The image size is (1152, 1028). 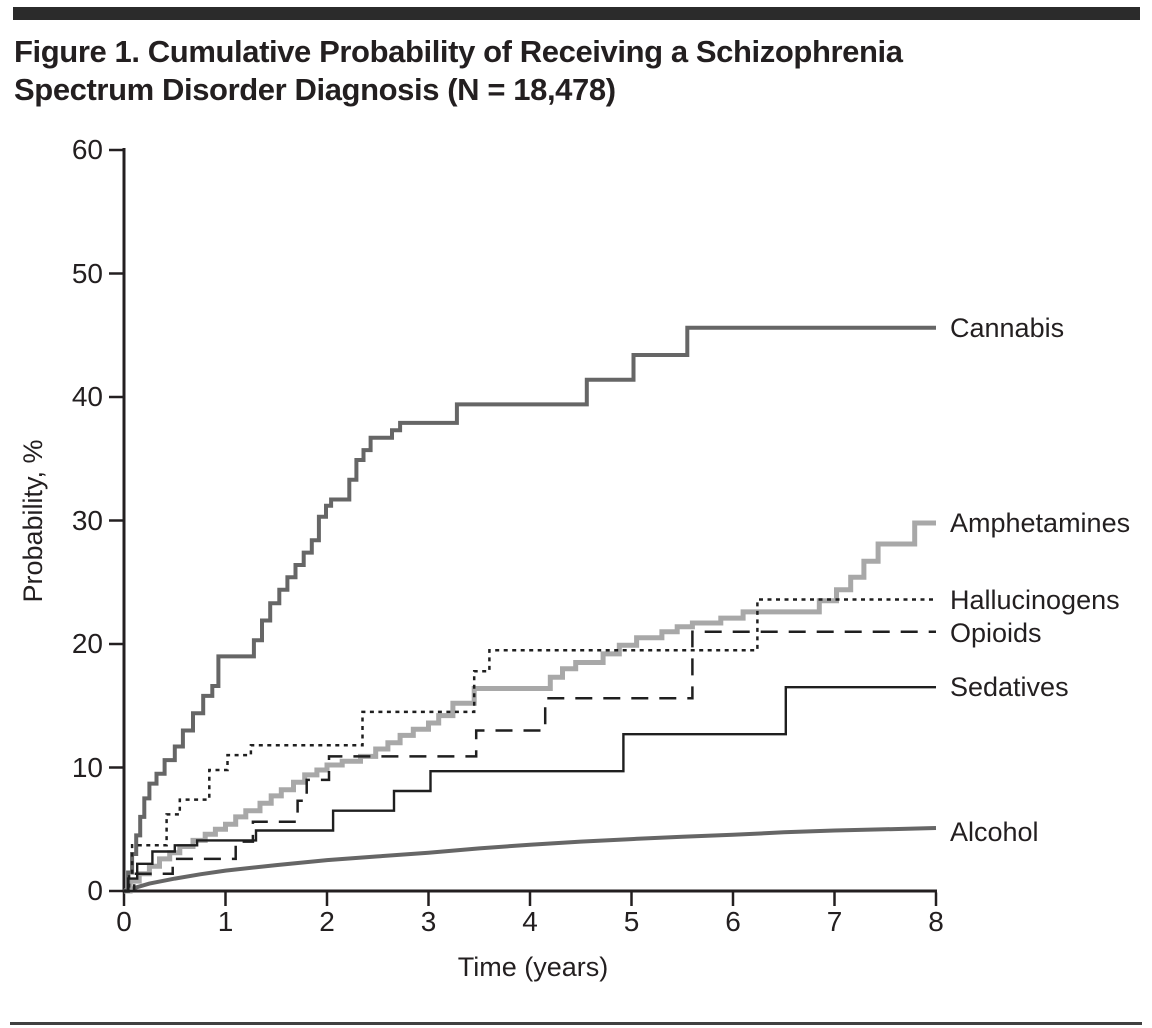 What do you see at coordinates (124, 921) in the screenshot?
I see `x-tick-label-0: 0` at bounding box center [124, 921].